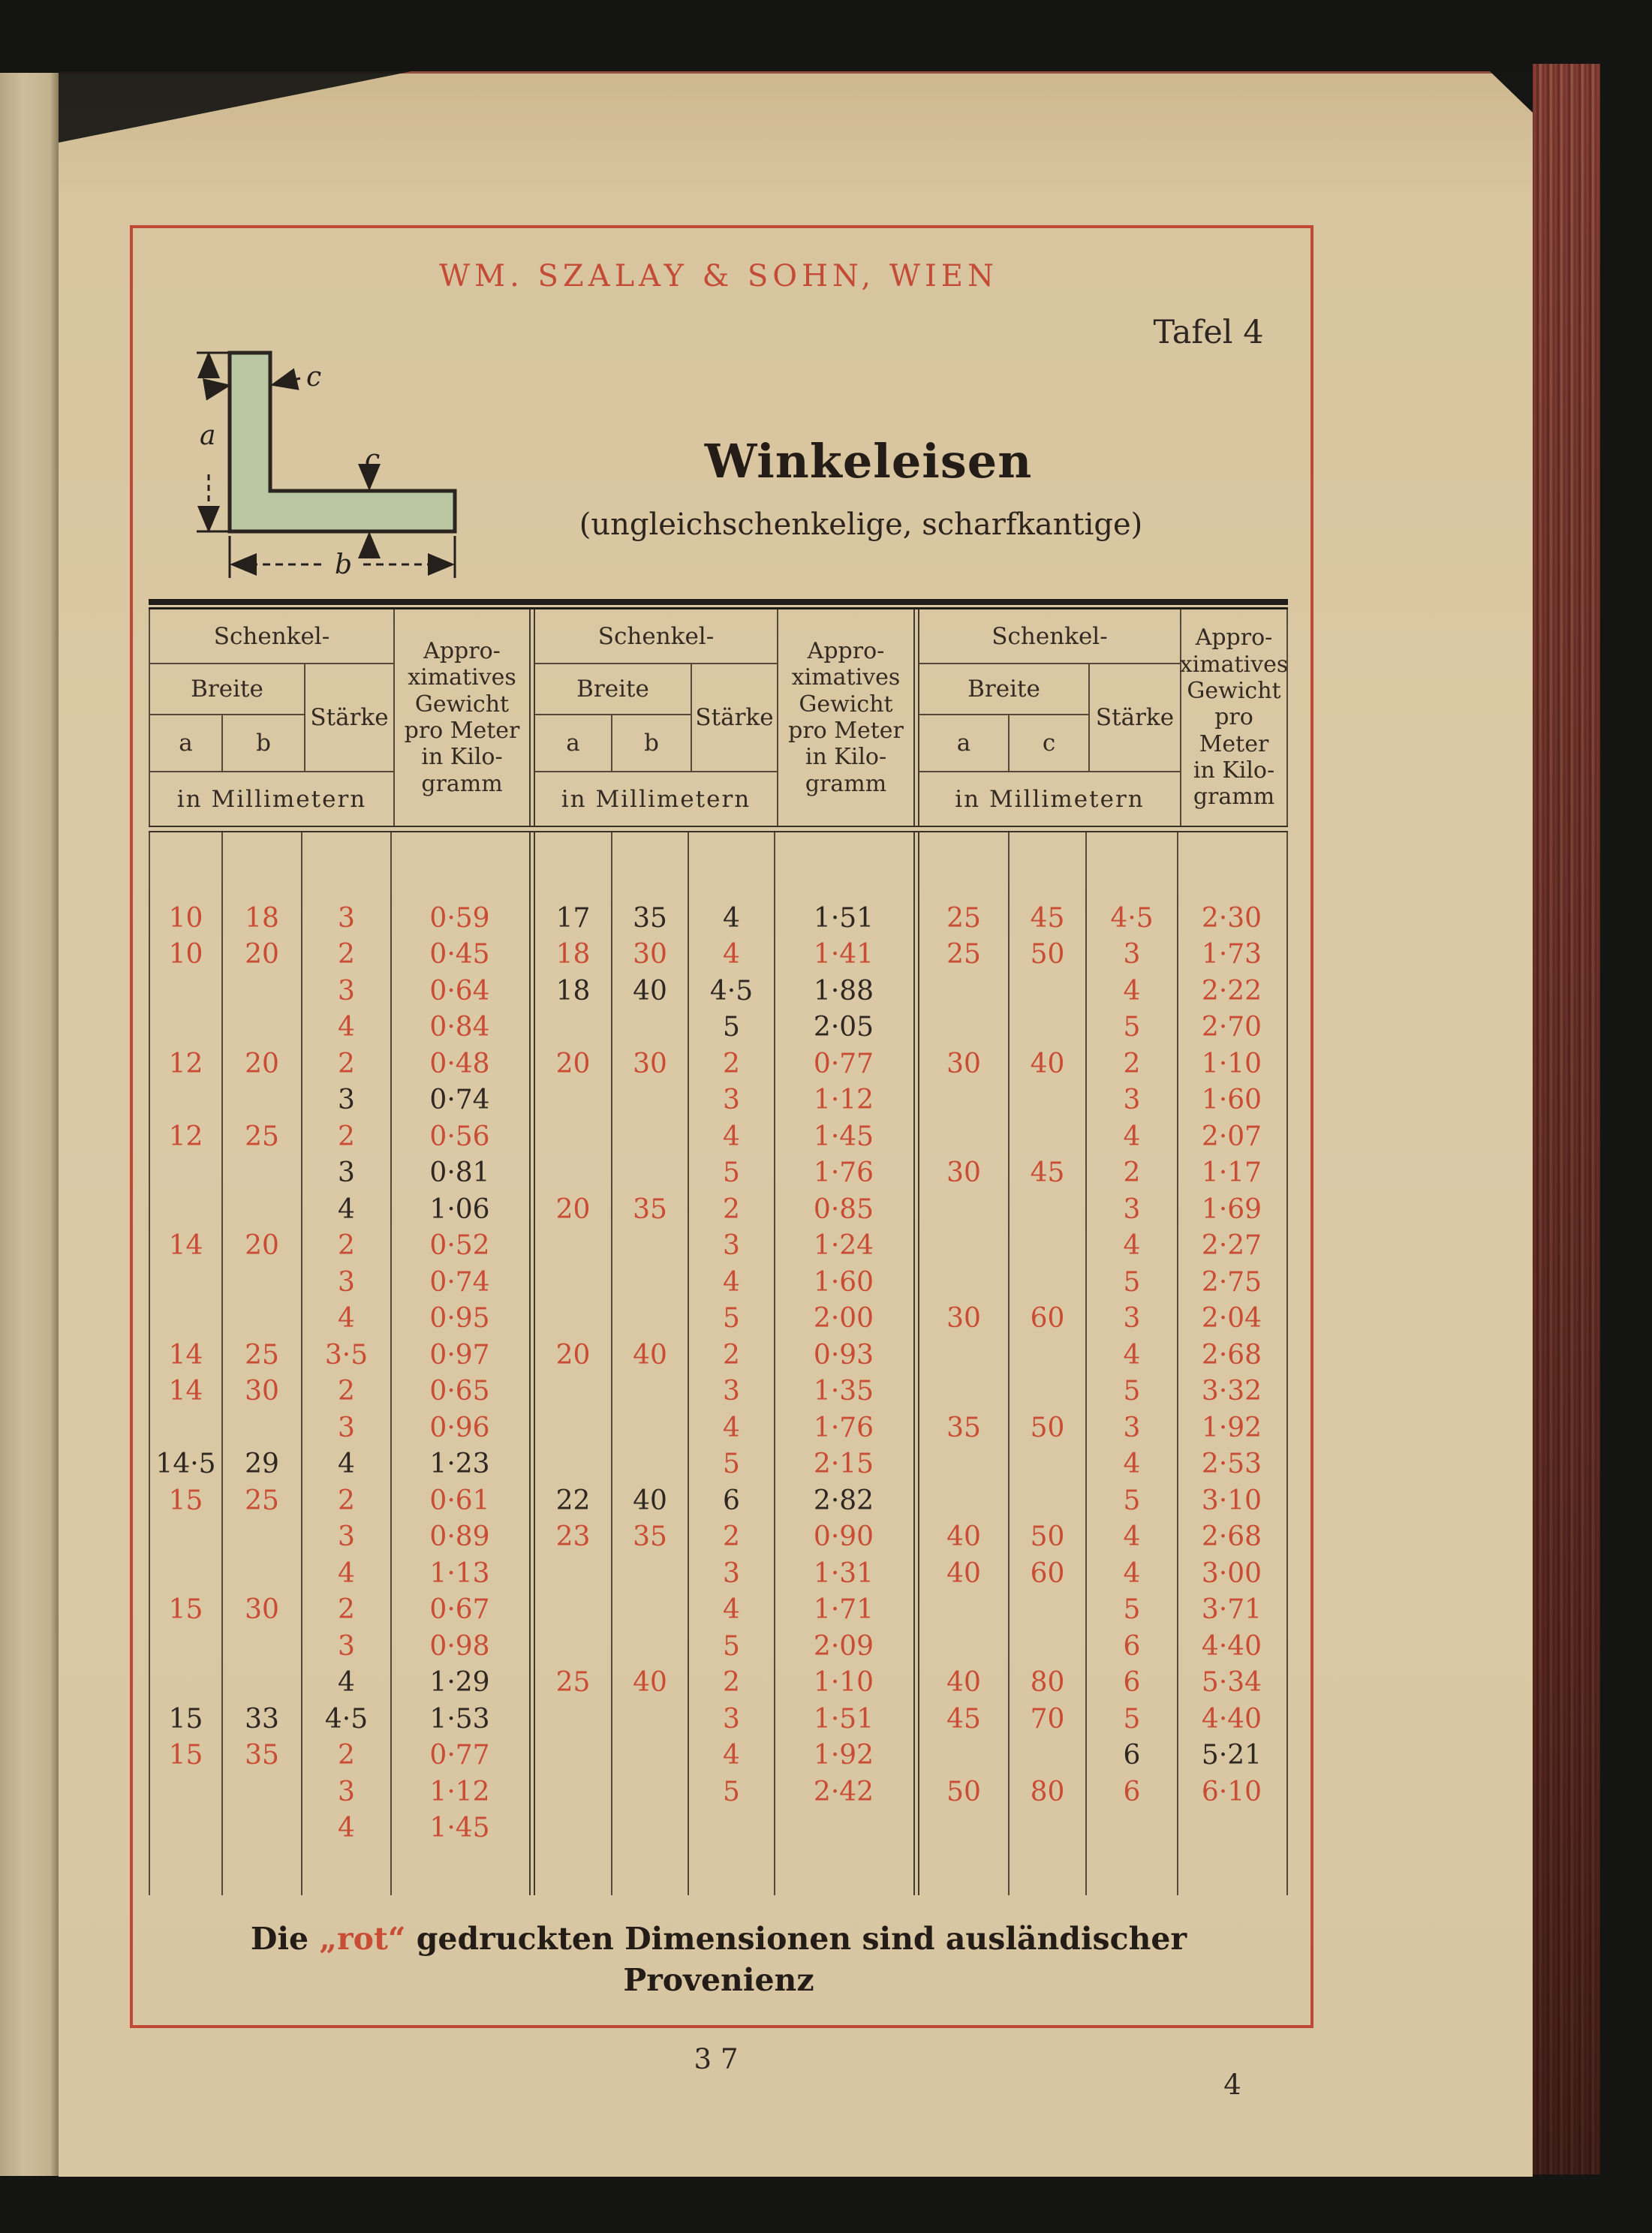 The width and height of the screenshot is (1652, 2233). What do you see at coordinates (1231, 918) in the screenshot?
I see `cell-weight: 2·30` at bounding box center [1231, 918].